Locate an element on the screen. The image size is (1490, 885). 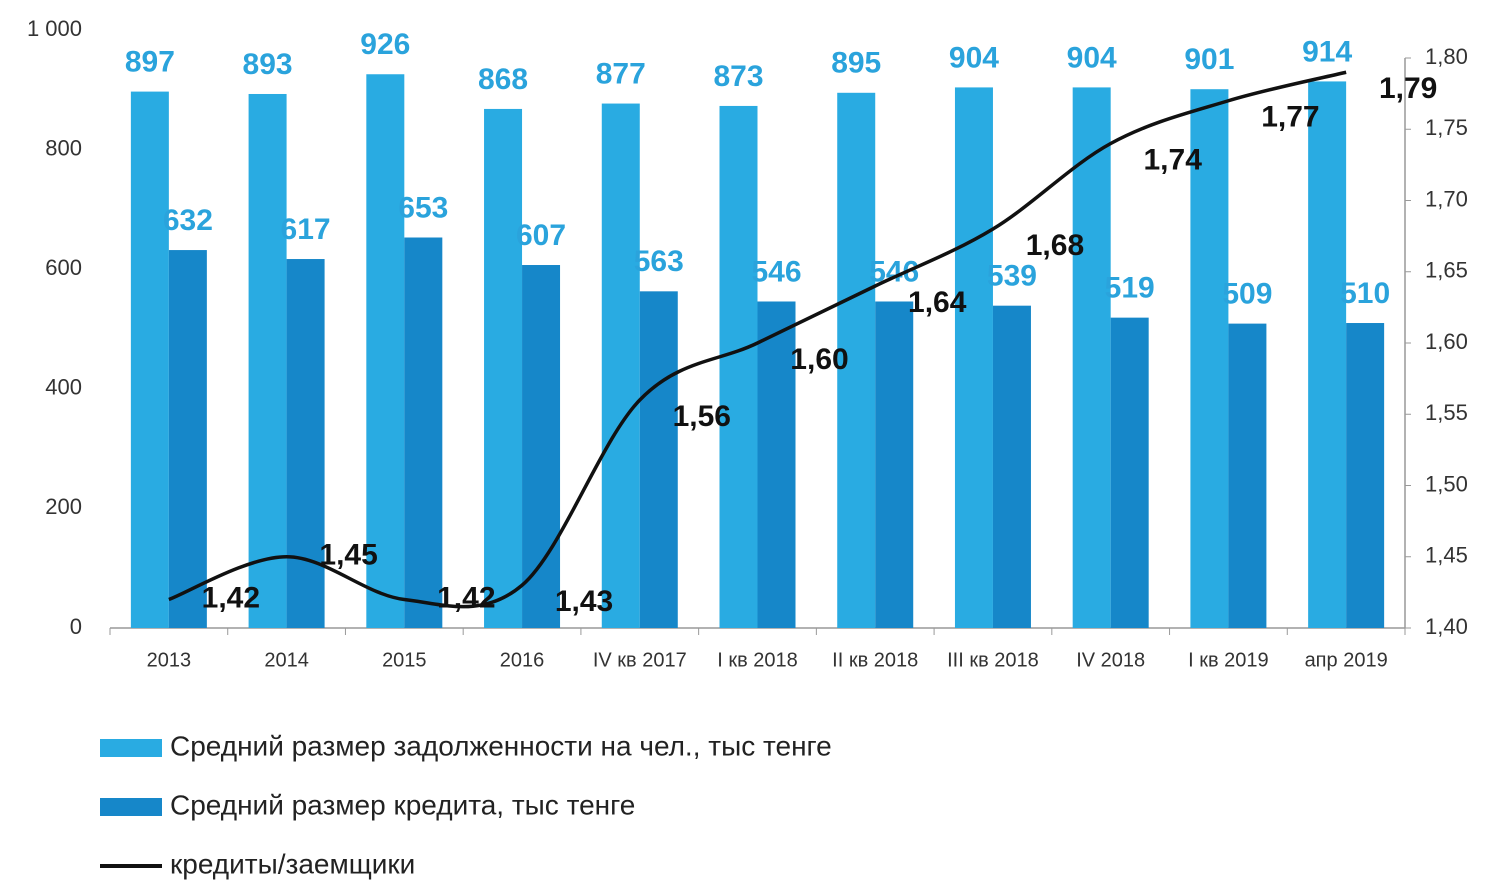
x-tick-label: I кв 2019 is located at coordinates (1228, 660).